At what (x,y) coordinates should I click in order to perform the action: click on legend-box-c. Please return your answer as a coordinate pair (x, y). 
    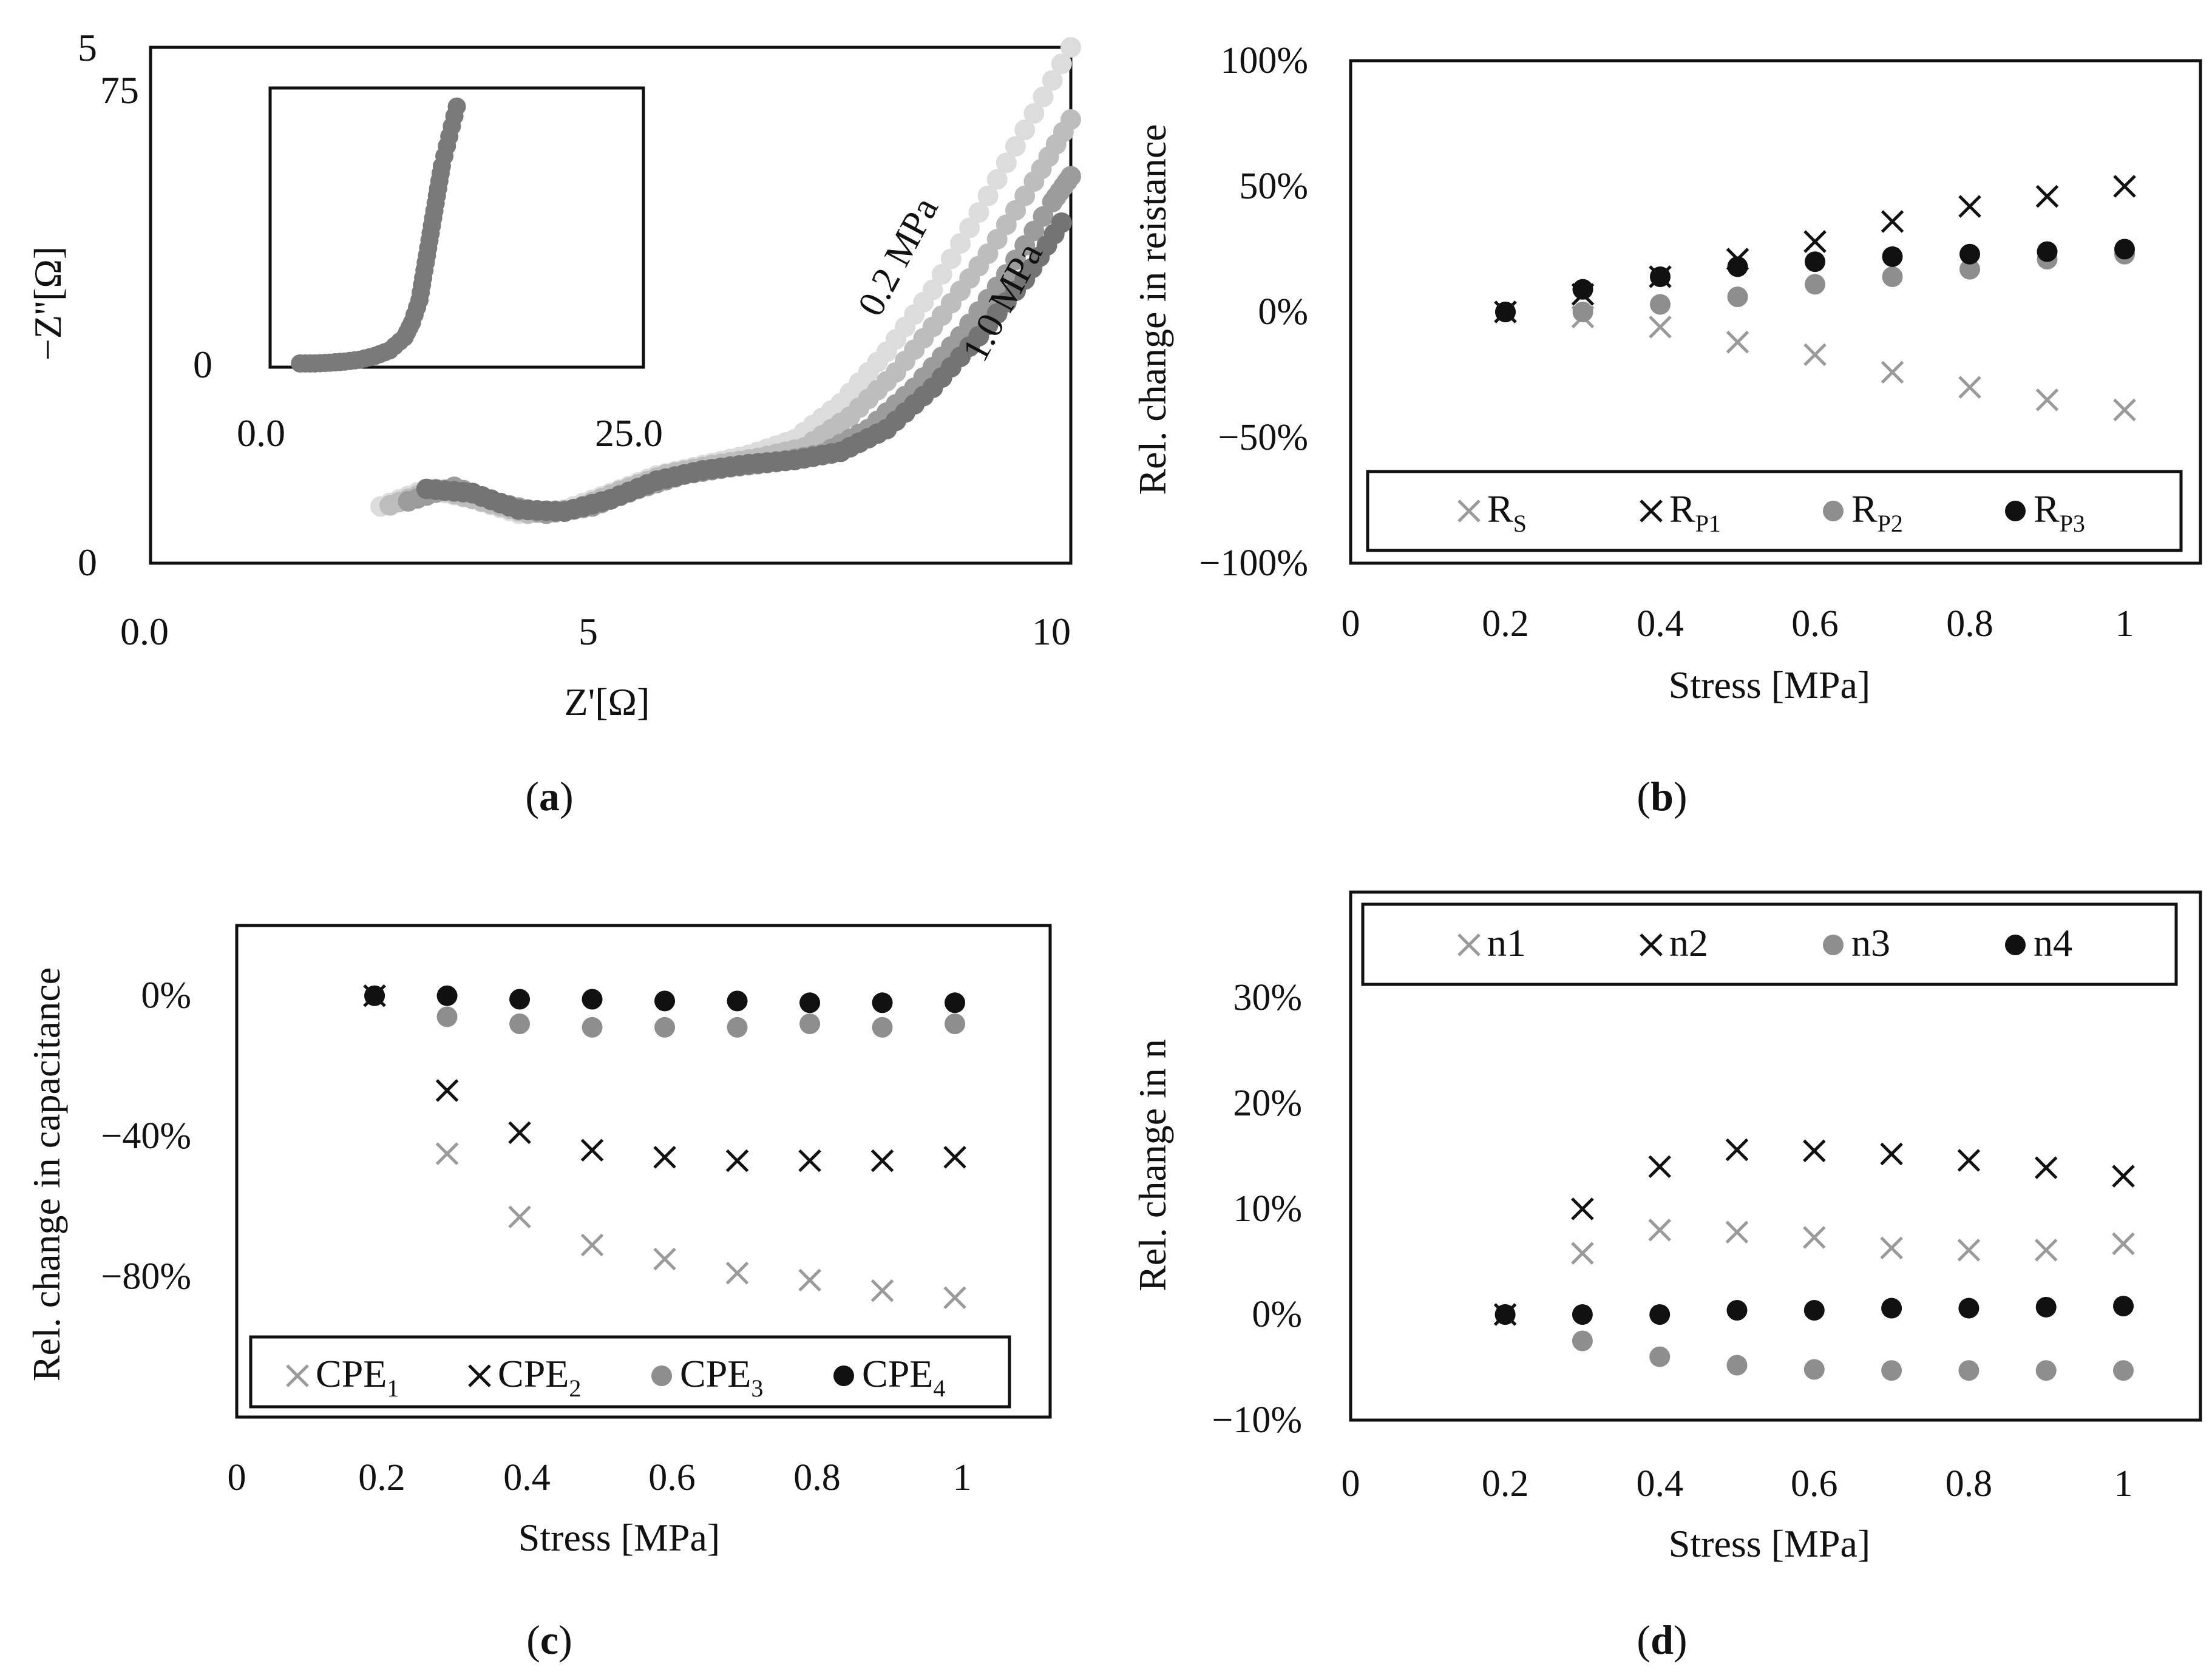
    Looking at the image, I should click on (630, 1372).